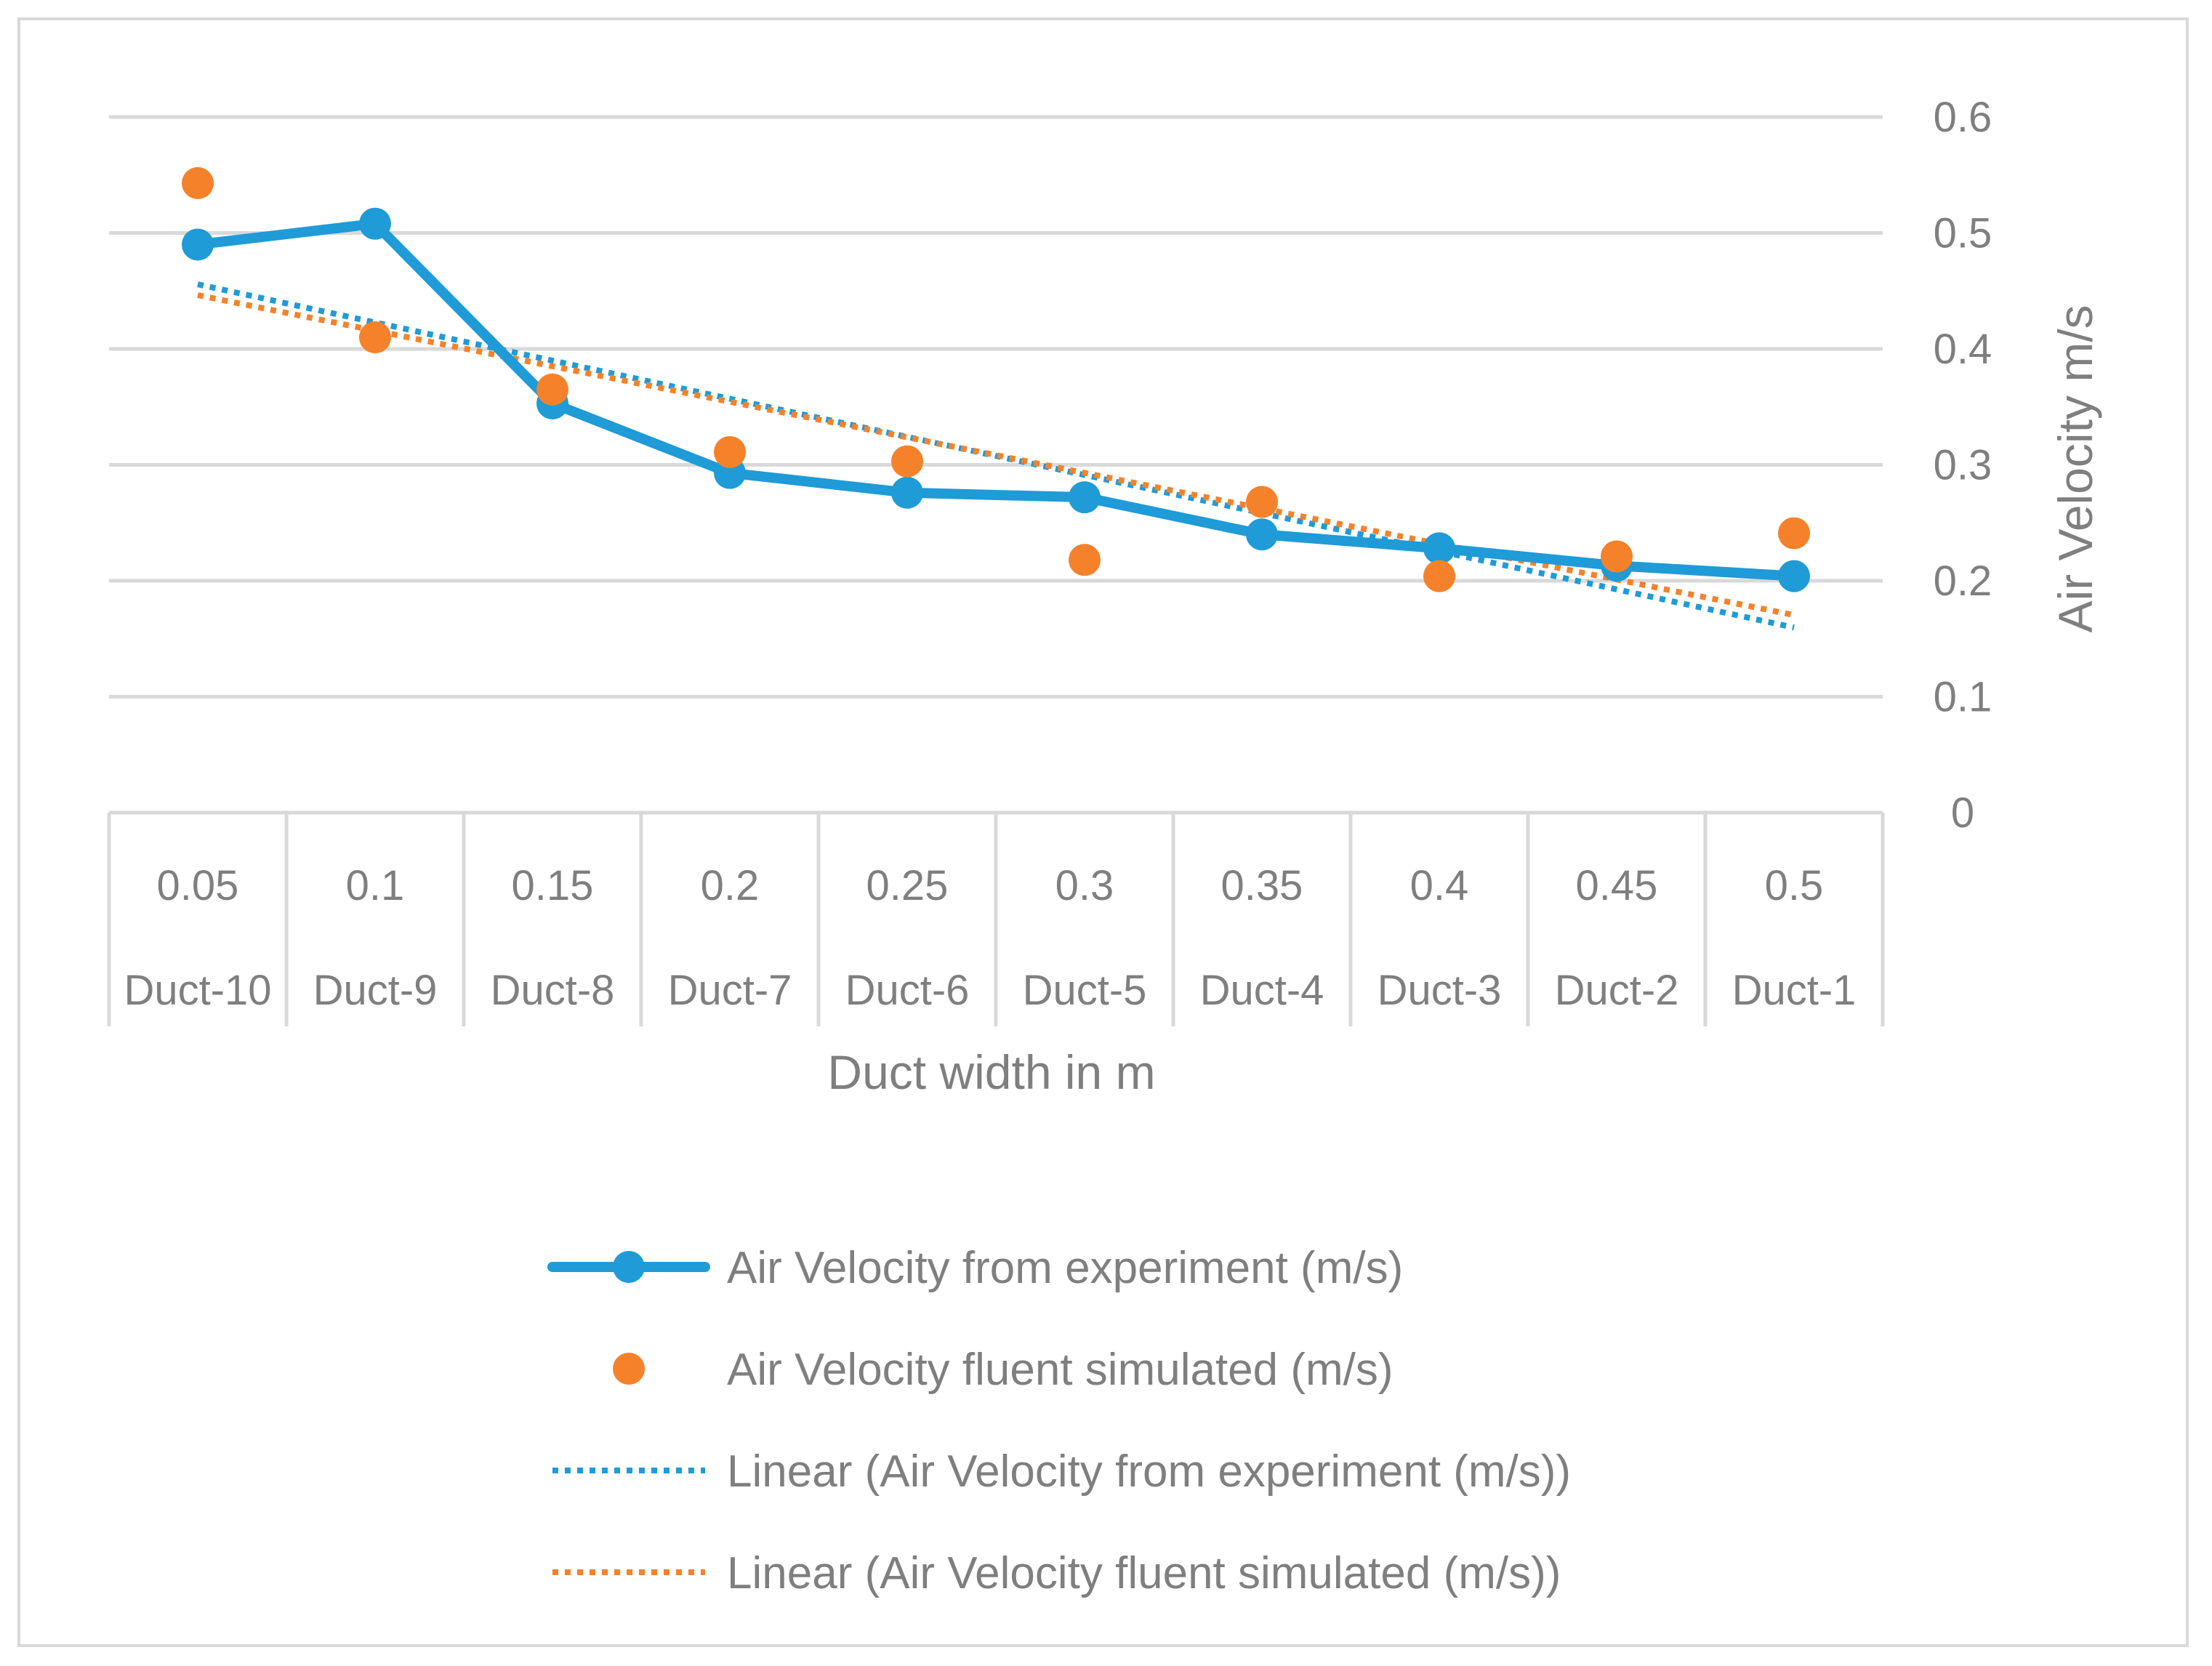 The width and height of the screenshot is (2212, 1666). Describe the element at coordinates (1963, 349) in the screenshot. I see `y-tick-label: 0.4` at that location.